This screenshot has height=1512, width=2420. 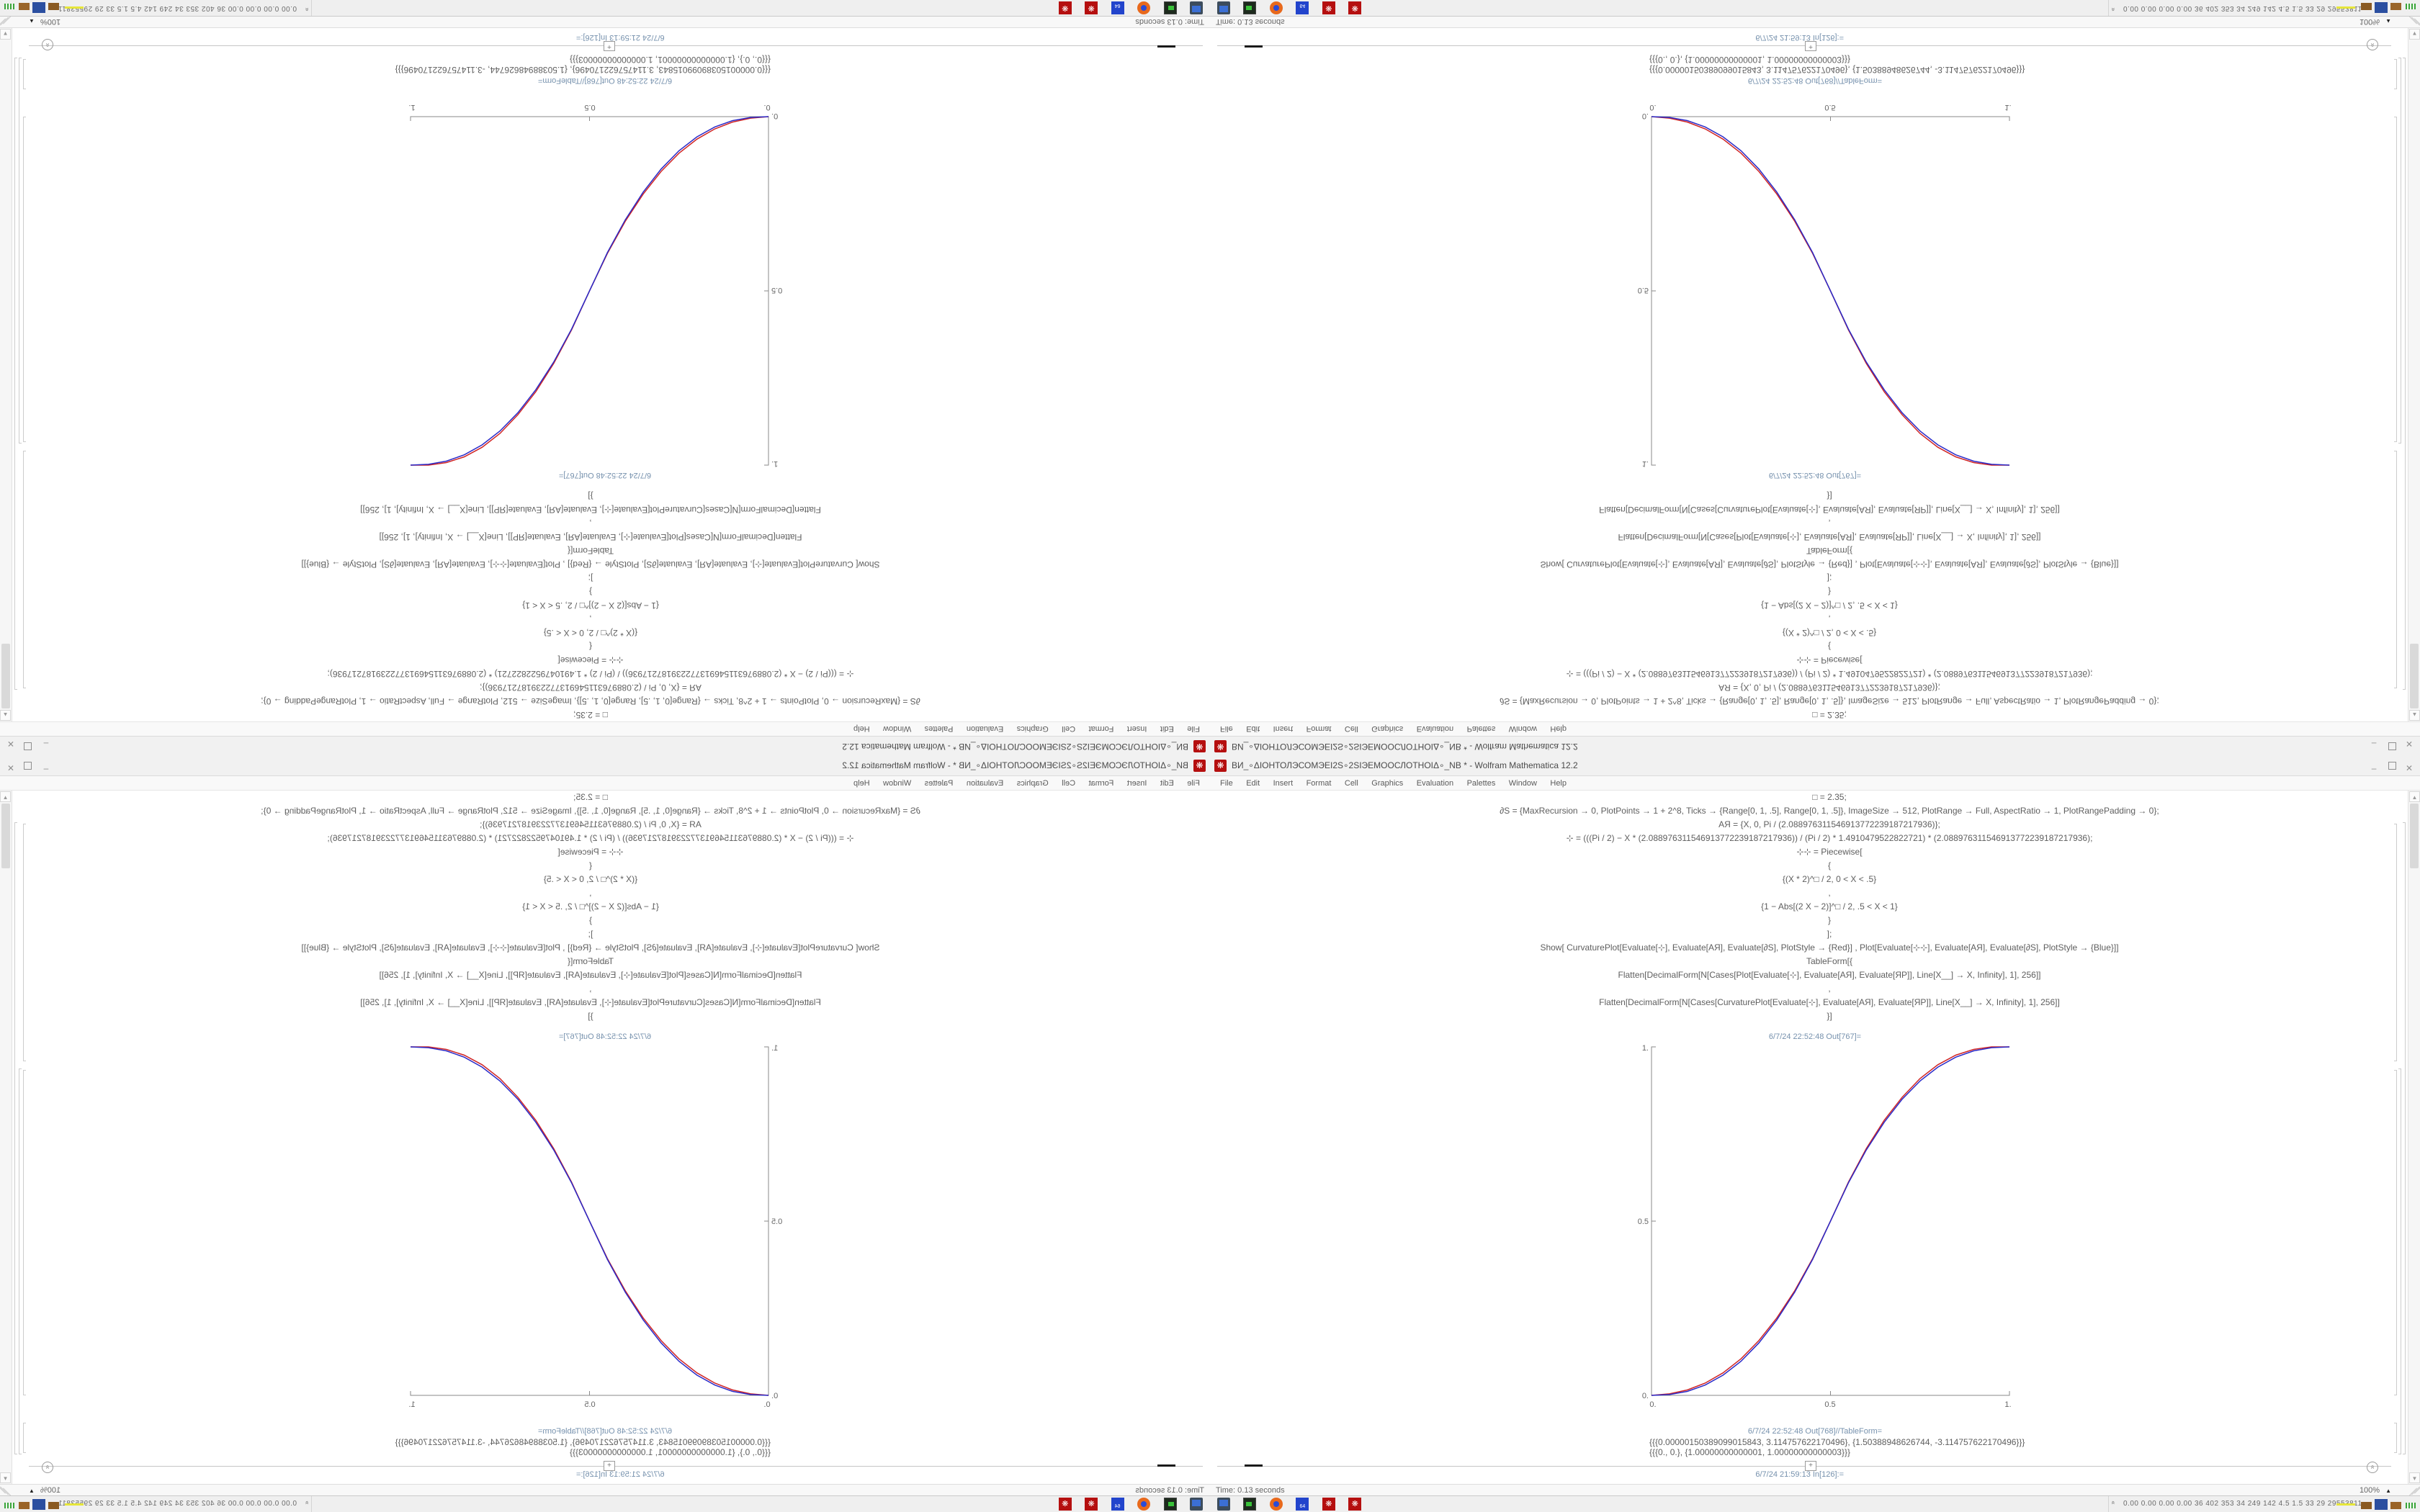 I want to click on menu-item-edit: Edit, so click(x=1253, y=728).